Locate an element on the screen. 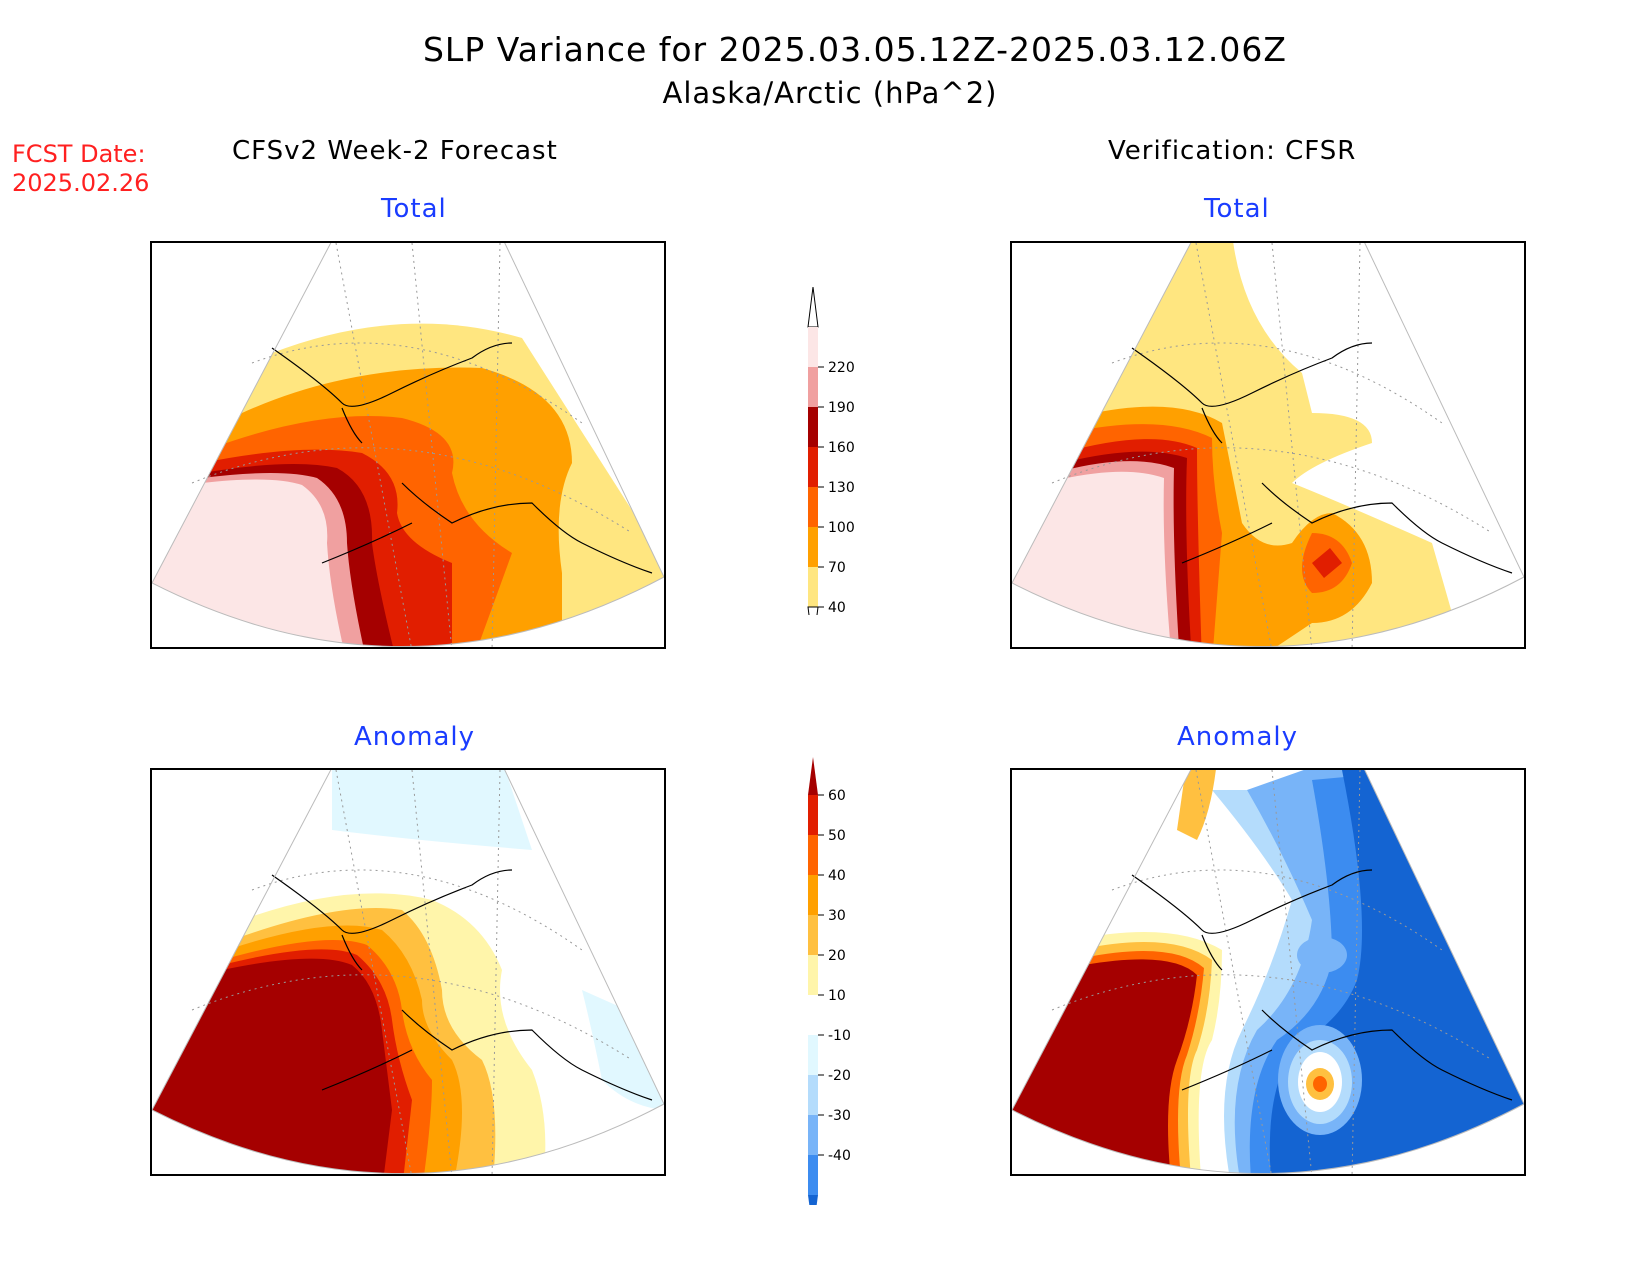 The width and height of the screenshot is (1650, 1275). total-colorbar-bottom-extension is located at coordinates (813, 610).